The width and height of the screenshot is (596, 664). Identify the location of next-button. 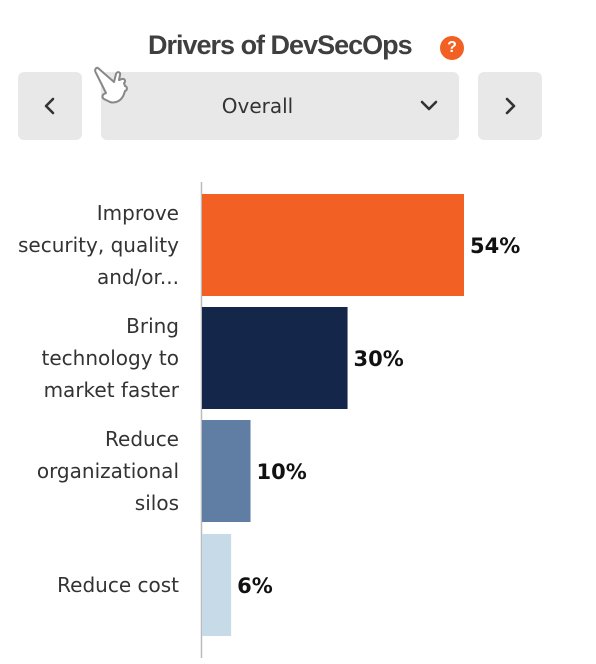
(510, 106).